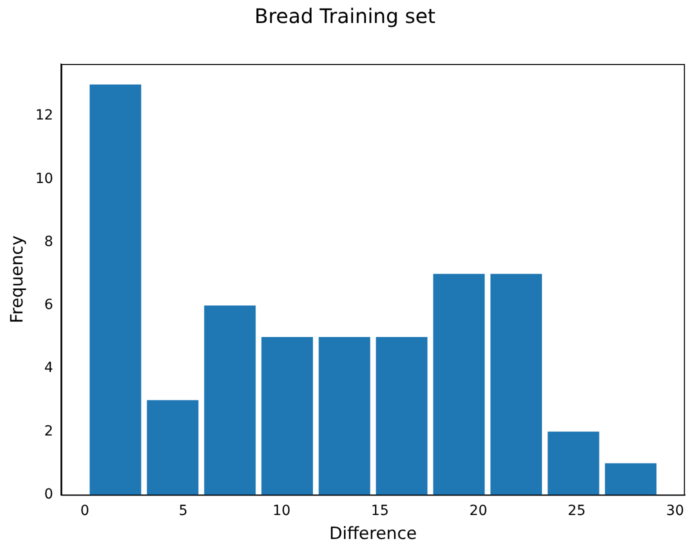  I want to click on y-tick-label: 12, so click(44, 116).